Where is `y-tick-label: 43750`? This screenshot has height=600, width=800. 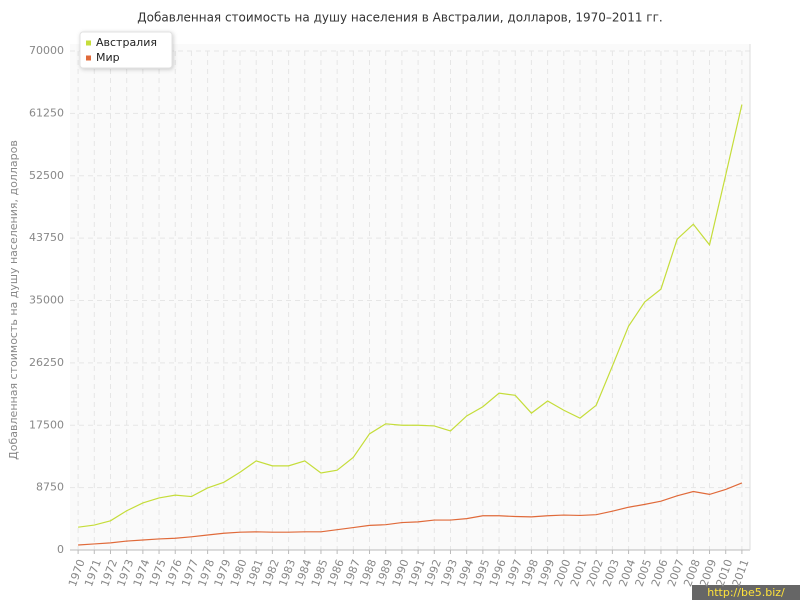
y-tick-label: 43750 is located at coordinates (46, 237).